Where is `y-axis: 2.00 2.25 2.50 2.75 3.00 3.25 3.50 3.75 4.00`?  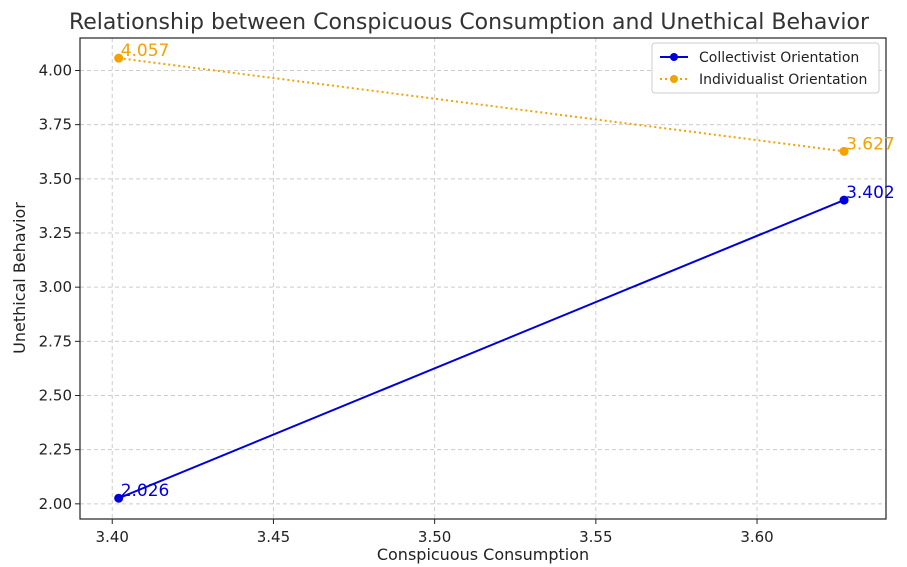
y-axis: 2.00 2.25 2.50 2.75 3.00 3.25 3.50 3.75 4.00 is located at coordinates (59, 287).